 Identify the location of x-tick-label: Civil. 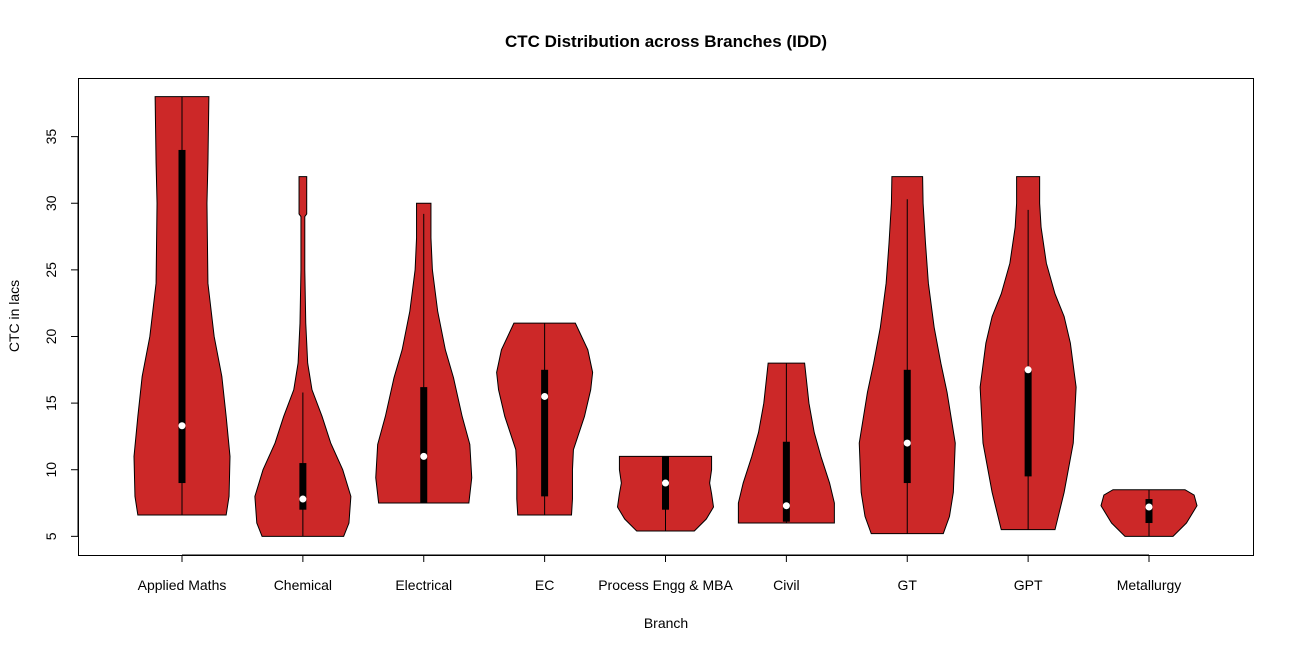
(786, 585).